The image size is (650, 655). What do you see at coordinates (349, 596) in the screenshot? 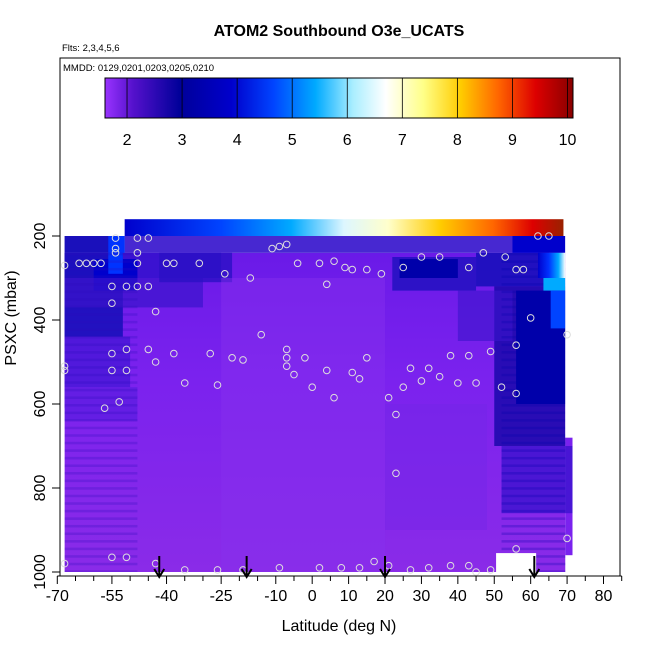
I see `x-tick-label: 10` at bounding box center [349, 596].